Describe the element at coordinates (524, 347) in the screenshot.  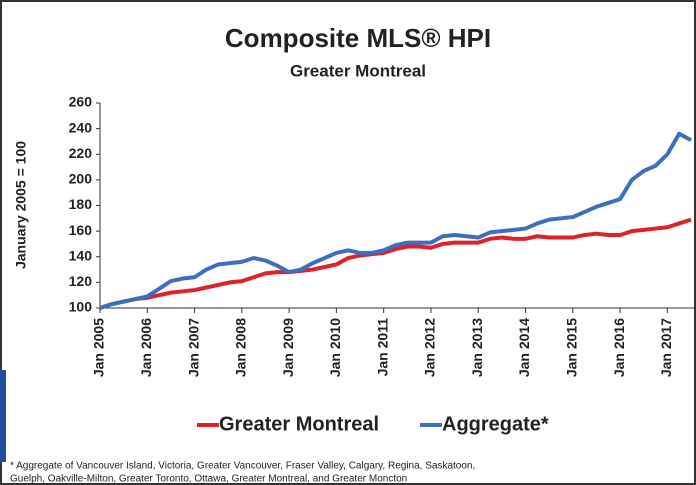
I see `x-tick-label: Jan 2014` at that location.